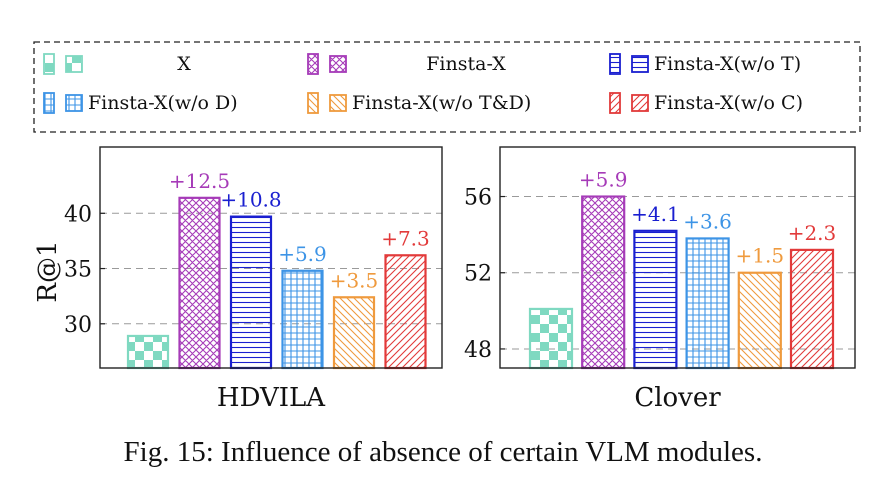 The width and height of the screenshot is (886, 498). Describe the element at coordinates (760, 256) in the screenshot. I see `data-label: +1.5` at that location.